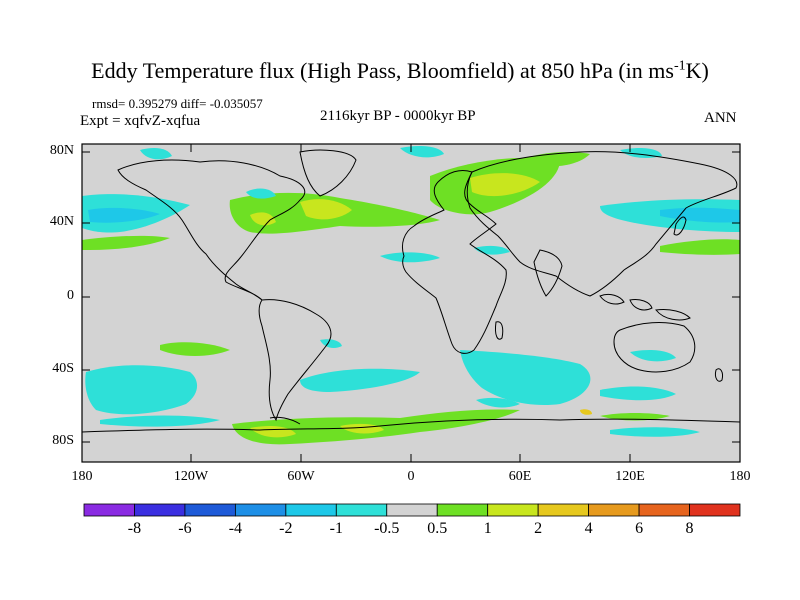  Describe the element at coordinates (286, 528) in the screenshot. I see `colorbar-label: -2` at that location.